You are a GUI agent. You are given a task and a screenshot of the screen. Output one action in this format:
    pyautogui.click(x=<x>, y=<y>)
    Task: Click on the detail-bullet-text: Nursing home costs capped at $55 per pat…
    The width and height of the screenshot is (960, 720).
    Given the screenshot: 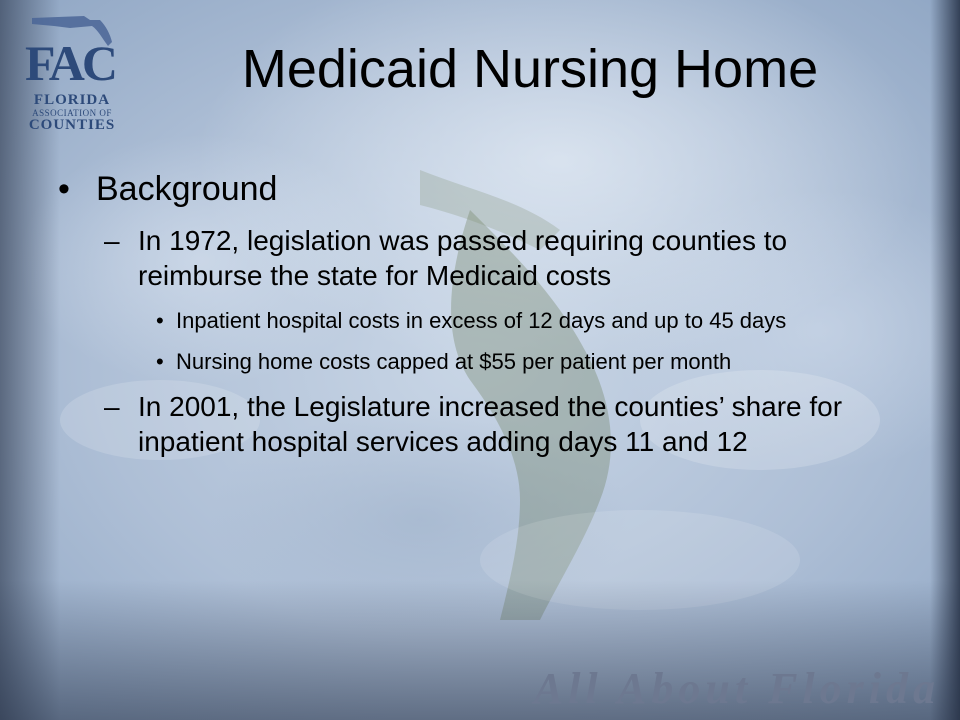 What is the action you would take?
    pyautogui.click(x=454, y=361)
    